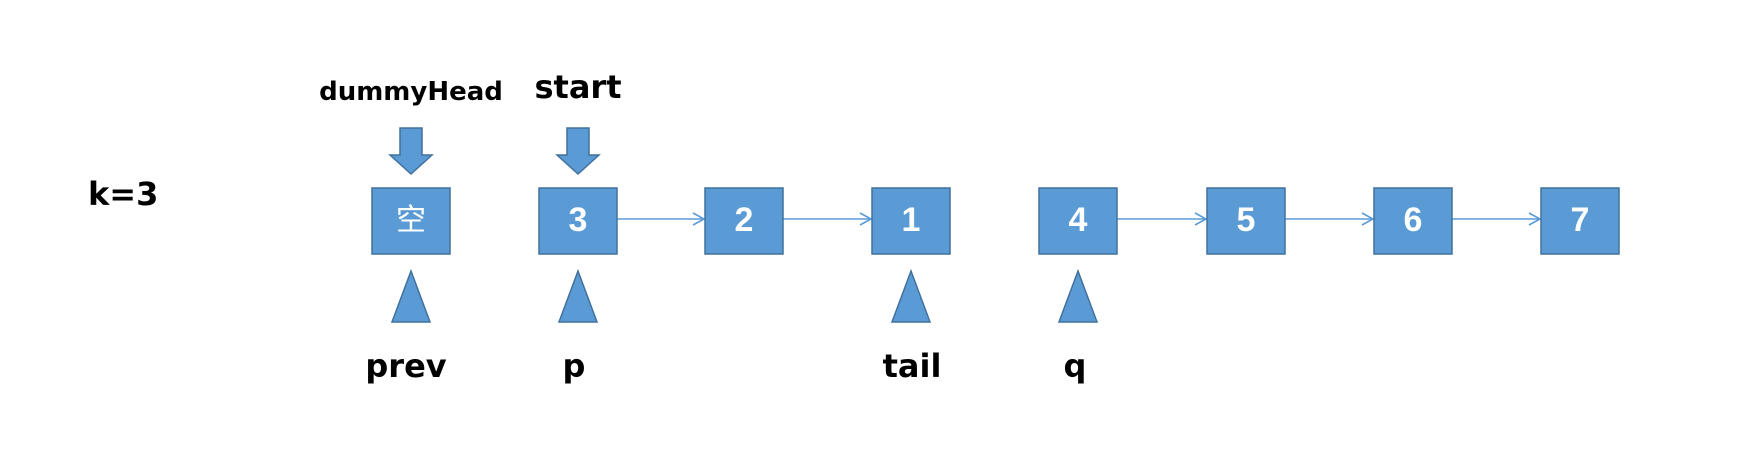 The height and width of the screenshot is (476, 1750). What do you see at coordinates (1078, 326) in the screenshot?
I see `pointer-q: q` at bounding box center [1078, 326].